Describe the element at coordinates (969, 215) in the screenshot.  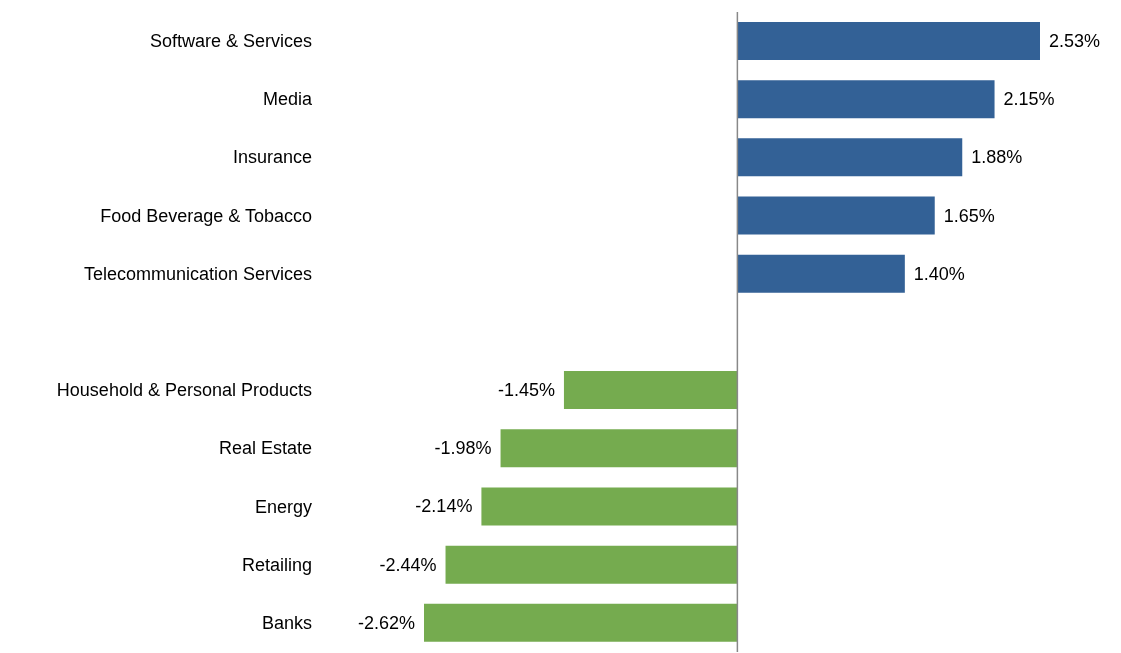
I see `data-label: 1.65%` at that location.